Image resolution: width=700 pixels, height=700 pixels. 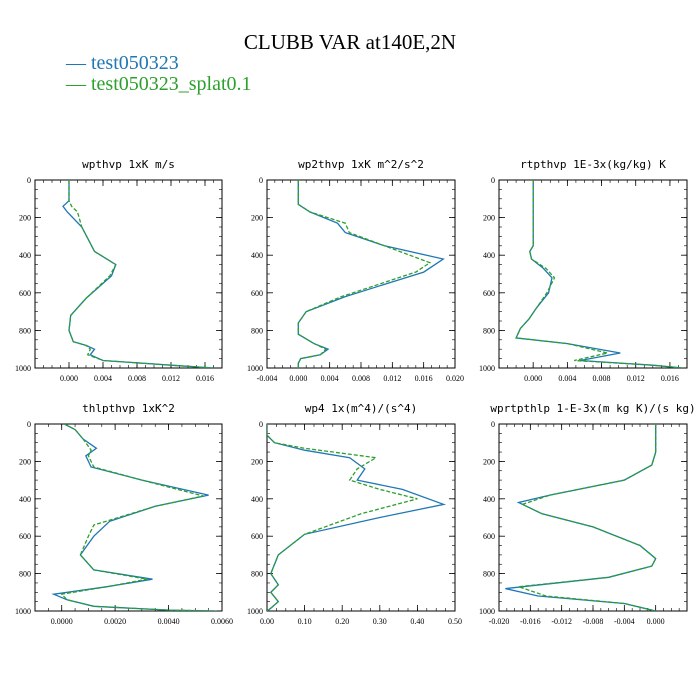 I want to click on legend-line-series-2: —, so click(x=76, y=84).